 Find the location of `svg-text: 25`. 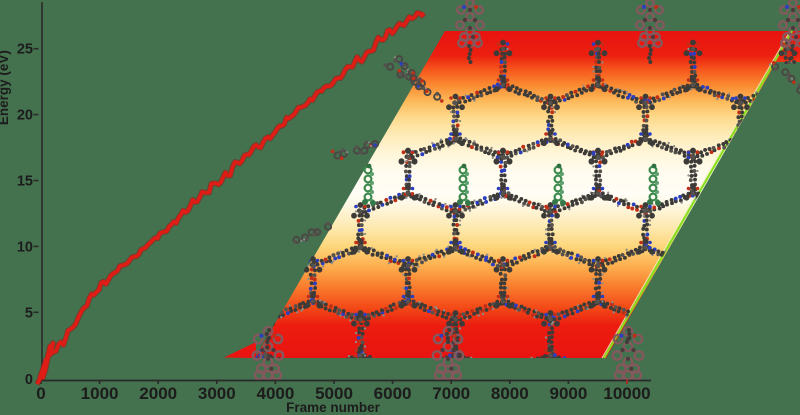

svg-text: 25 is located at coordinates (25, 50).